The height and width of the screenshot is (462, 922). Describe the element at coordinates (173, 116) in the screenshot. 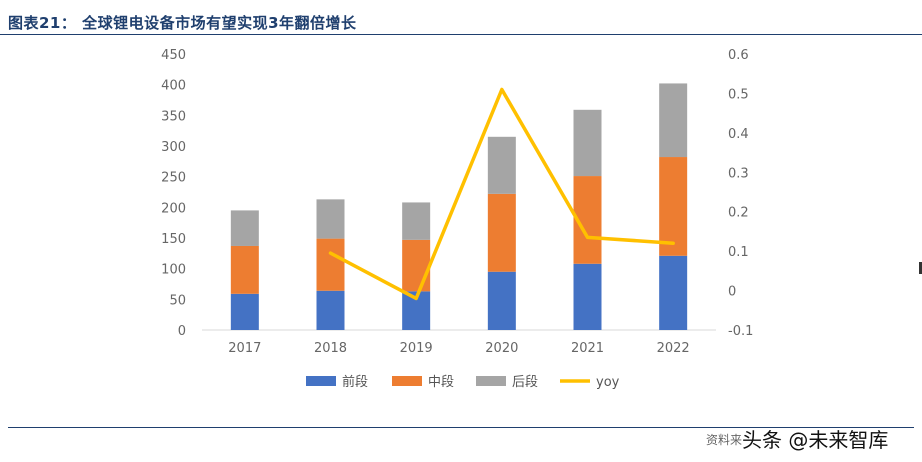

I see `left-tick-label: 350` at that location.